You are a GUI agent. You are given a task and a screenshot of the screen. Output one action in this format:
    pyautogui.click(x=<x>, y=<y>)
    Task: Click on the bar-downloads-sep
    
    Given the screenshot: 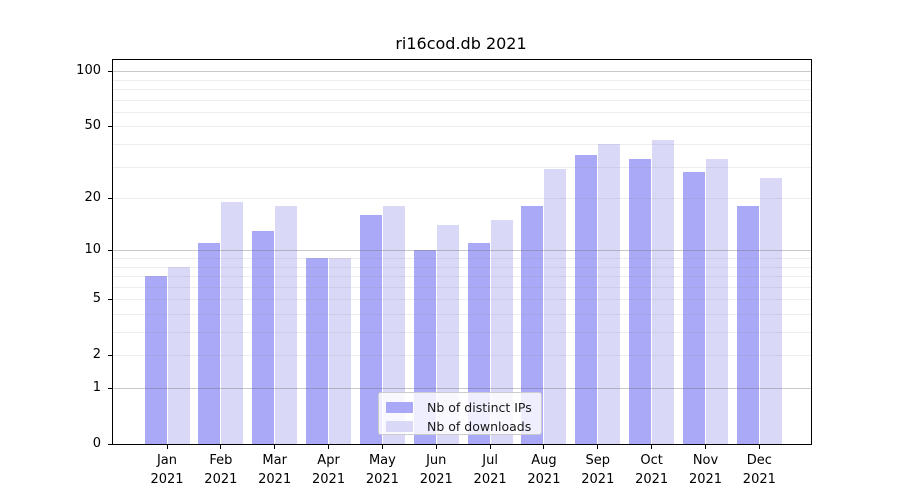 What is the action you would take?
    pyautogui.click(x=609, y=294)
    